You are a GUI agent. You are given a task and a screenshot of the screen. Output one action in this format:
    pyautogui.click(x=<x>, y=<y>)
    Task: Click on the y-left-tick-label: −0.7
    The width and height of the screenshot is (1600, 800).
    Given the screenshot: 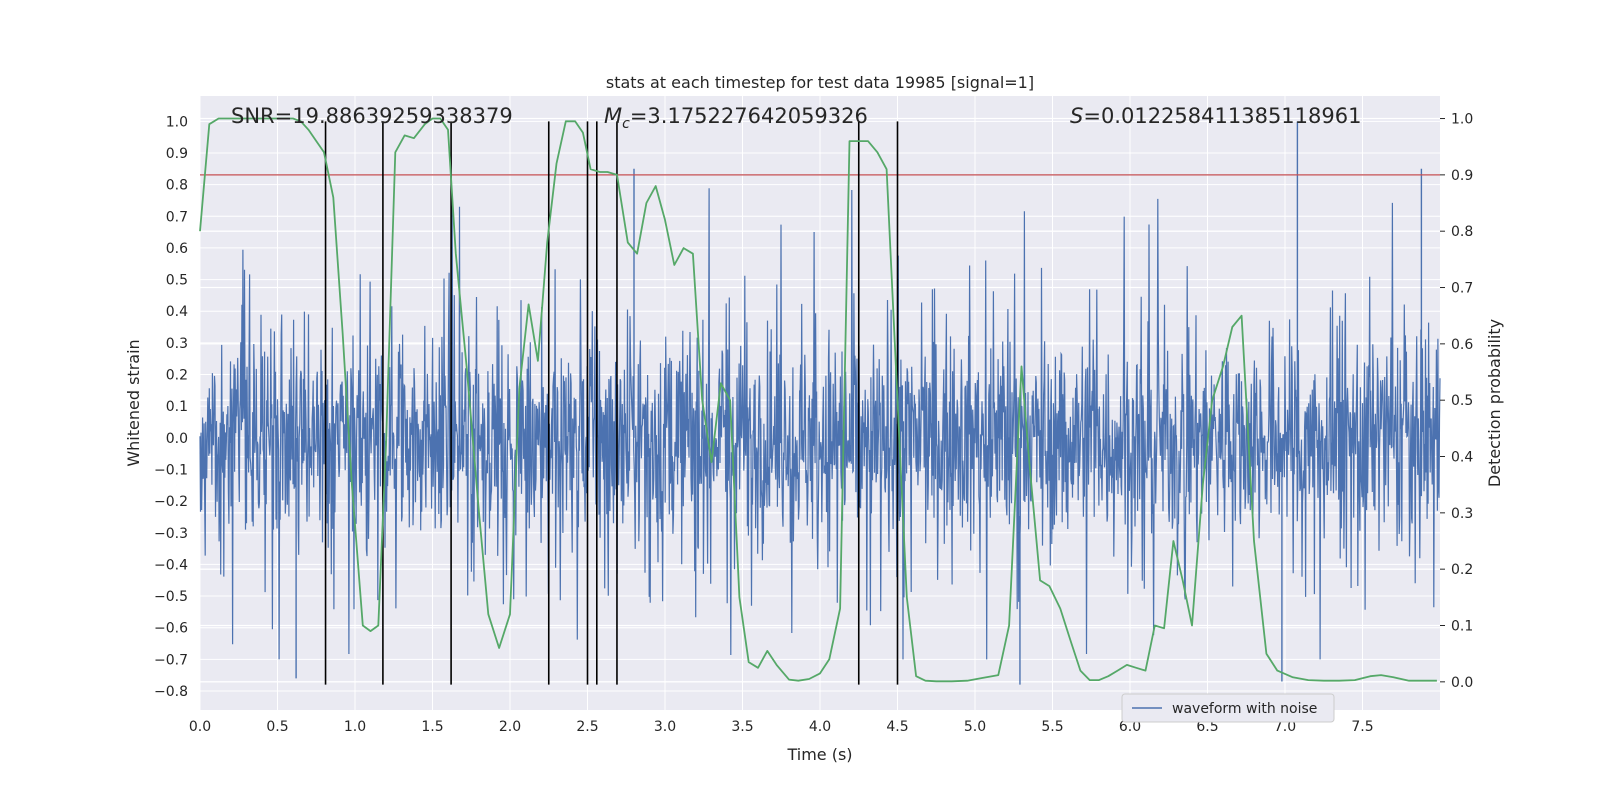 What is the action you would take?
    pyautogui.click(x=171, y=660)
    